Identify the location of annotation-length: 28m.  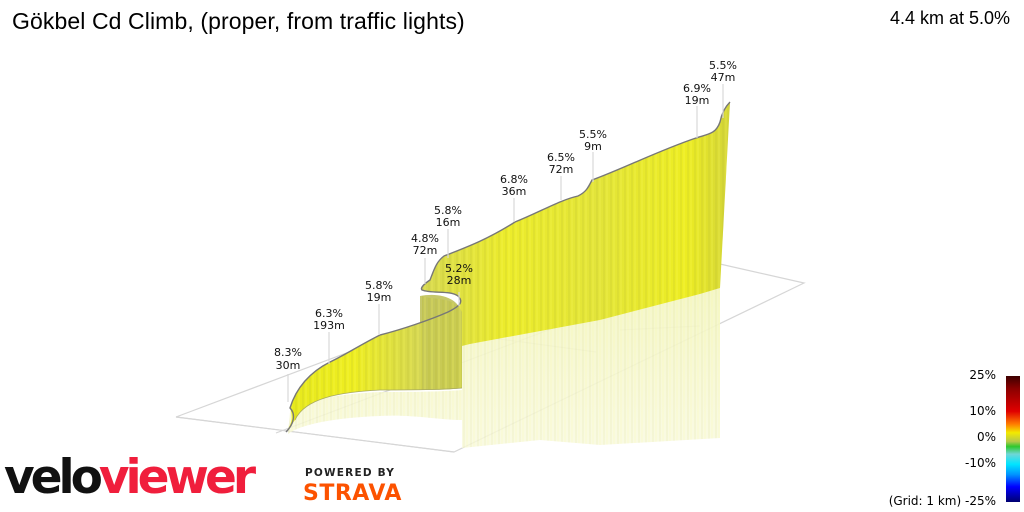
(459, 280).